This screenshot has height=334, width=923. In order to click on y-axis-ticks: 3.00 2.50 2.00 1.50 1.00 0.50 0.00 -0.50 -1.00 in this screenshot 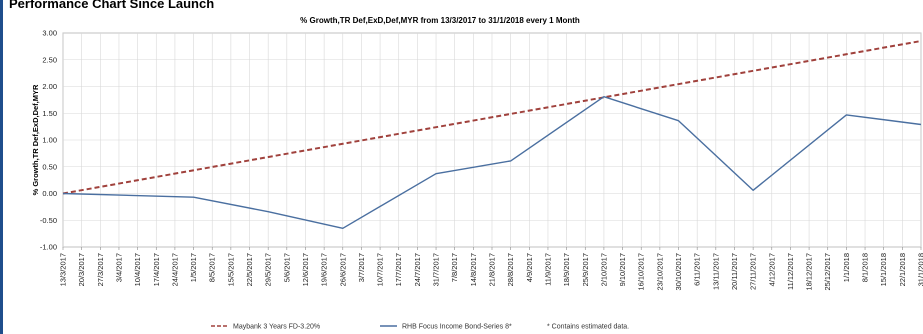, I will do `click(48, 140)`.